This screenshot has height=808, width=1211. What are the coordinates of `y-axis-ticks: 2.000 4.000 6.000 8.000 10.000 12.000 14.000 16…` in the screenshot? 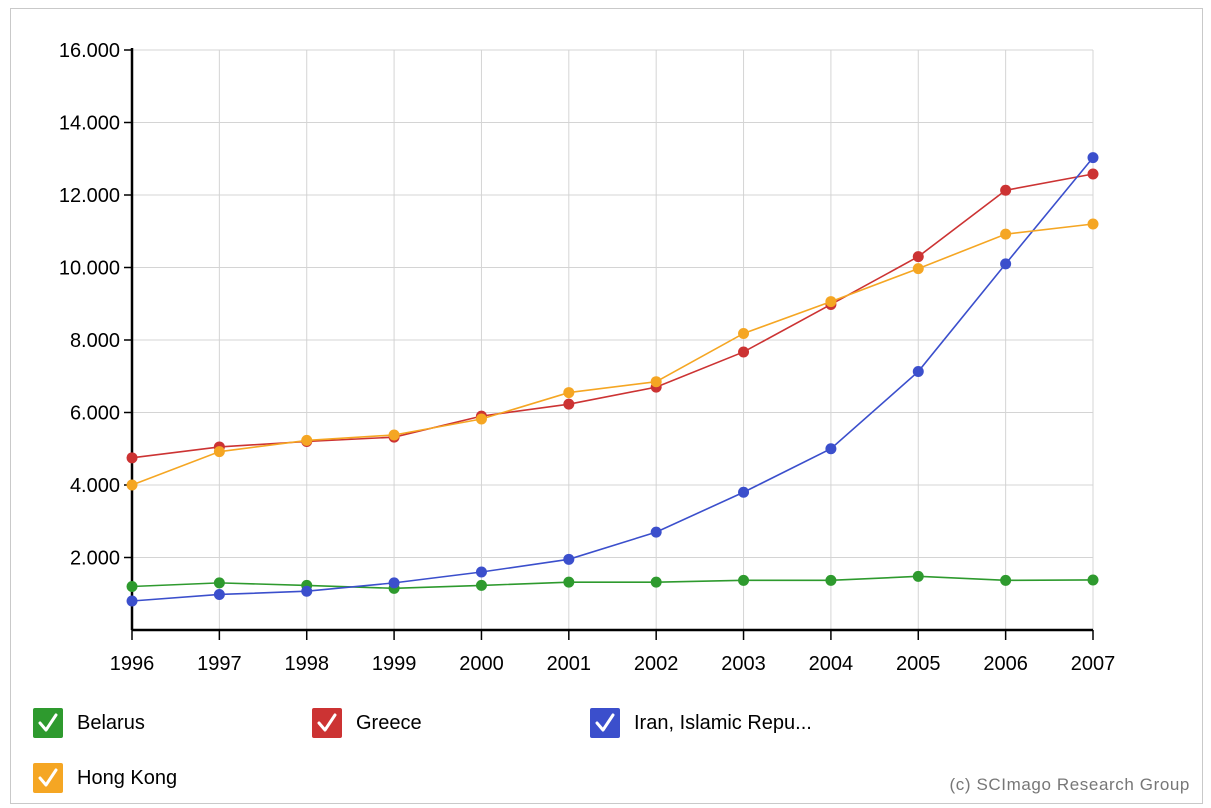 It's located at (95, 305).